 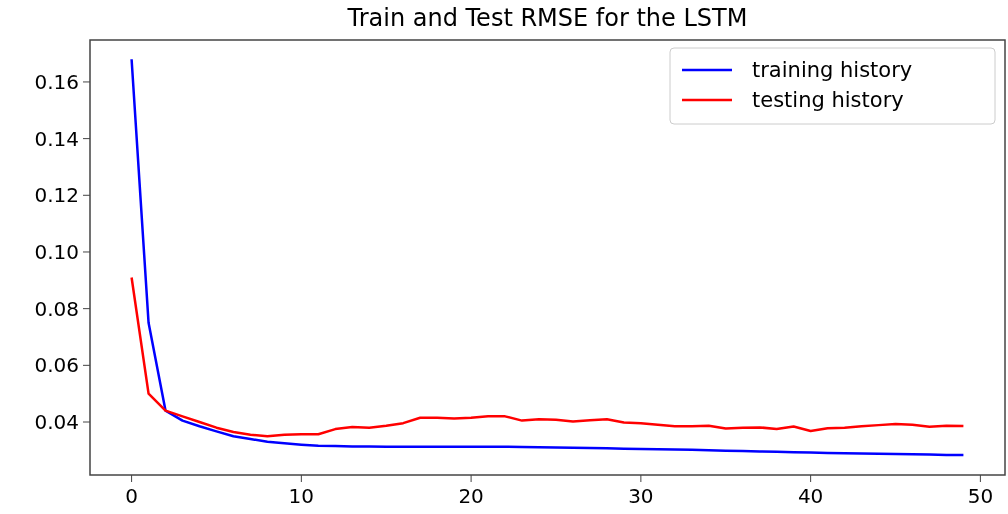 I want to click on y-tick-label: 0.08, so click(x=56, y=308).